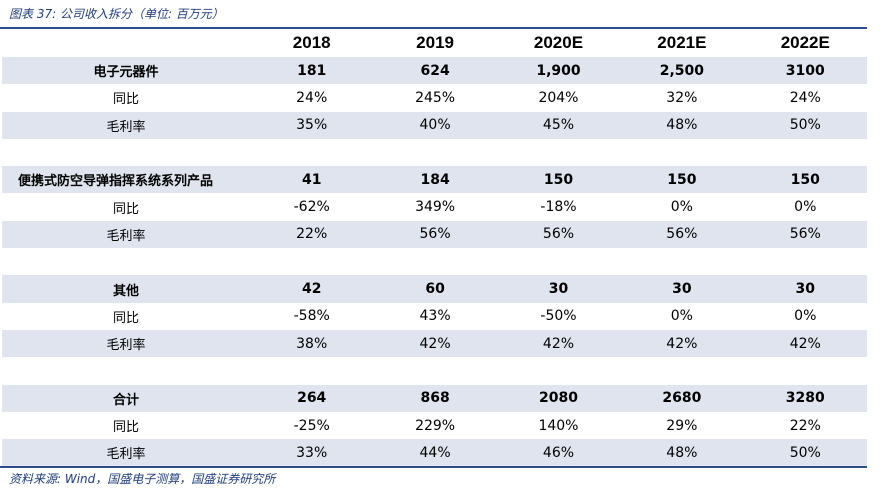 The height and width of the screenshot is (493, 893). I want to click on table-cell: 60, so click(435, 289).